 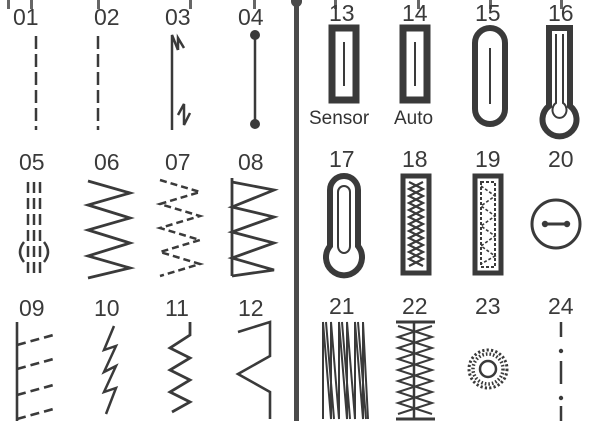 I want to click on stitch-number-08: 08, so click(x=251, y=162).